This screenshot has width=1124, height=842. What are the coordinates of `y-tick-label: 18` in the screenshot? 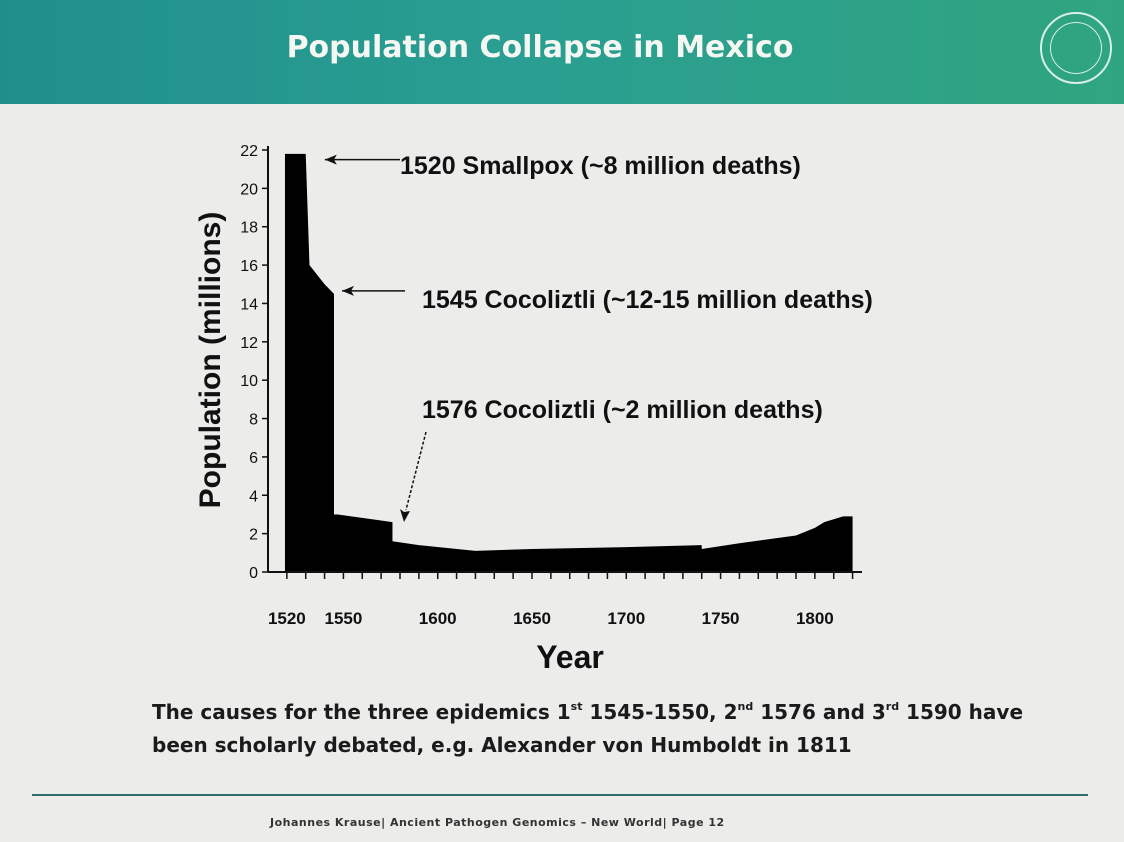 It's located at (249, 228).